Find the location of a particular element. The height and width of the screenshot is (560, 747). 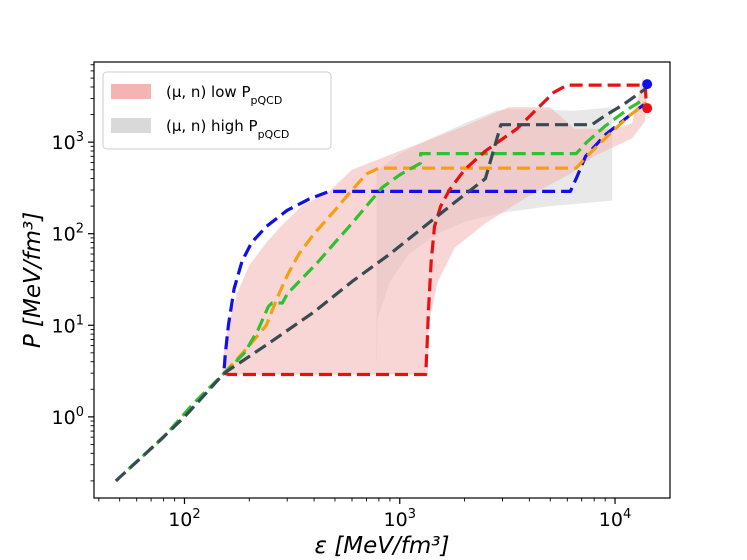

legend-swatch-low is located at coordinates (131, 91).